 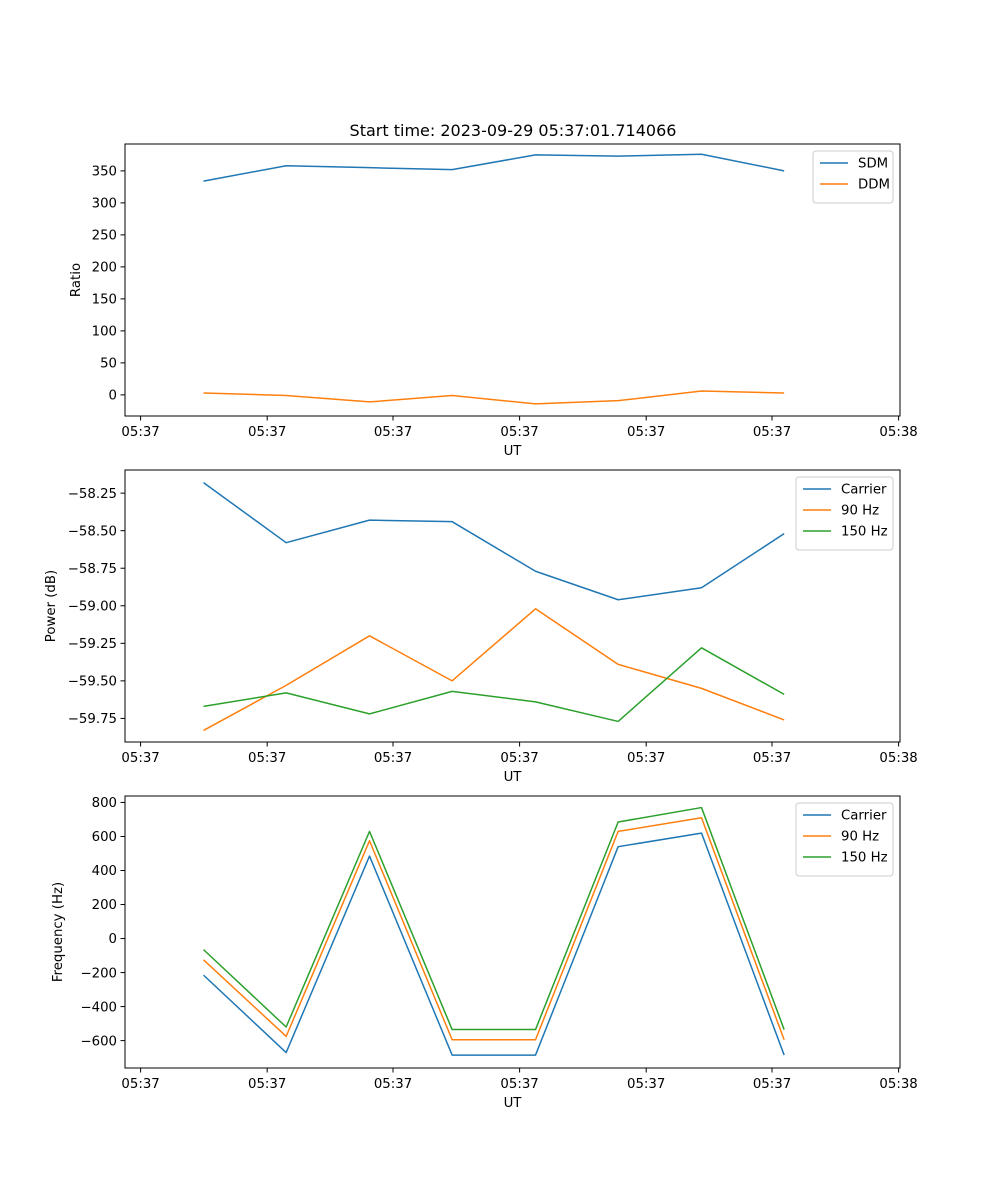 I want to click on ratio-series-ddm-line, so click(x=494, y=397).